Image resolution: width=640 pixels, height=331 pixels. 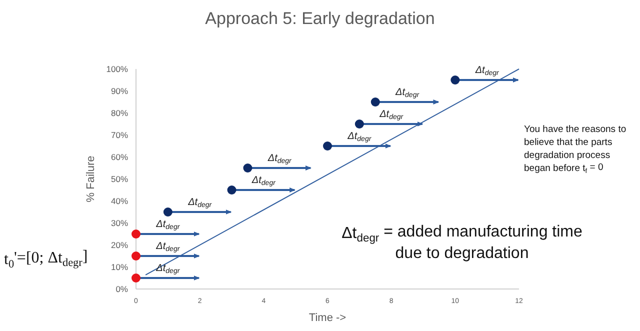 What do you see at coordinates (119, 113) in the screenshot?
I see `y-tick-label: 80%` at bounding box center [119, 113].